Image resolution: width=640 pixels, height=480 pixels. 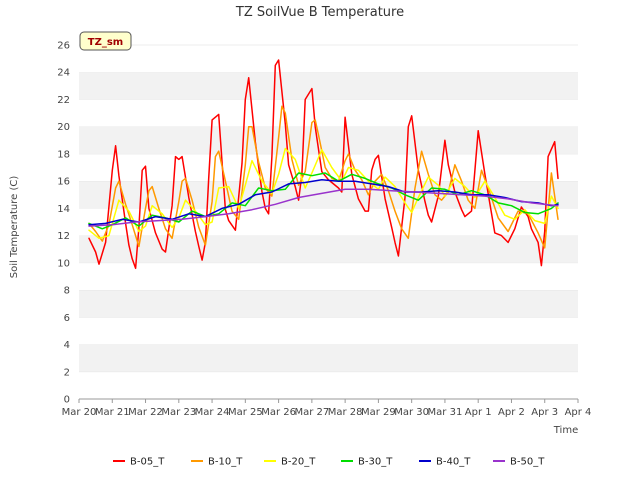 What do you see at coordinates (527, 462) in the screenshot?
I see `legend-label: B-50_T` at bounding box center [527, 462].